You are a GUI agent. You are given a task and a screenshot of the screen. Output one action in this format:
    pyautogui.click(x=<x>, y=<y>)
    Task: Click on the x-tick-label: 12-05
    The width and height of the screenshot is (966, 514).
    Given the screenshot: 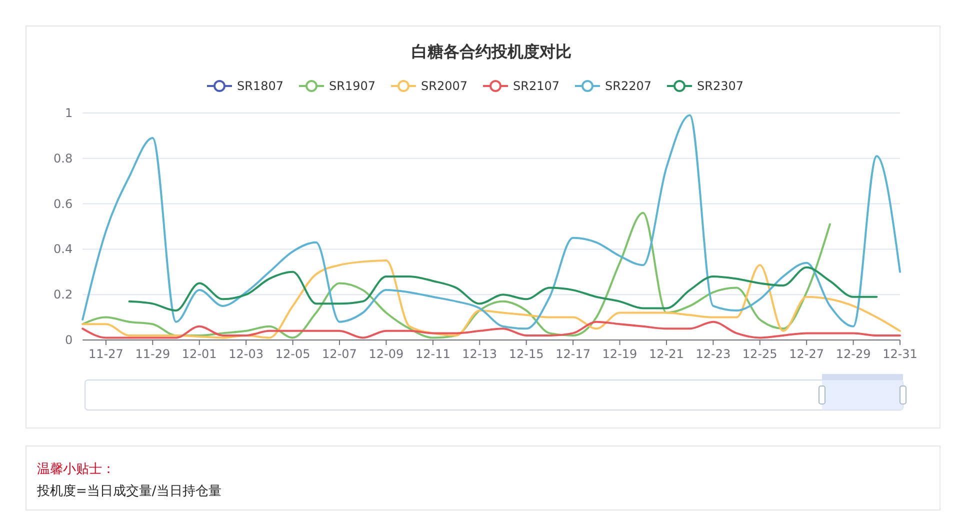 What is the action you would take?
    pyautogui.click(x=292, y=354)
    